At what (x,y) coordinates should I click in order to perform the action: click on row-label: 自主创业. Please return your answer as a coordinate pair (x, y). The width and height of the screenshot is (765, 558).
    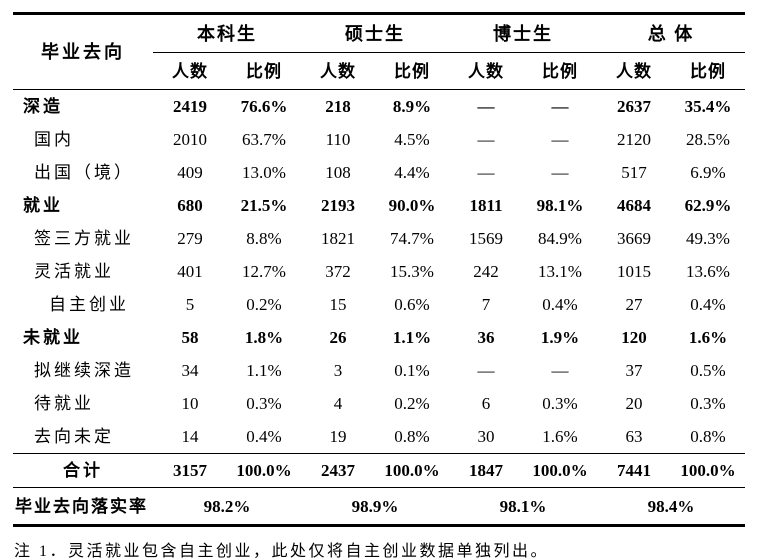
    Looking at the image, I should click on (89, 304).